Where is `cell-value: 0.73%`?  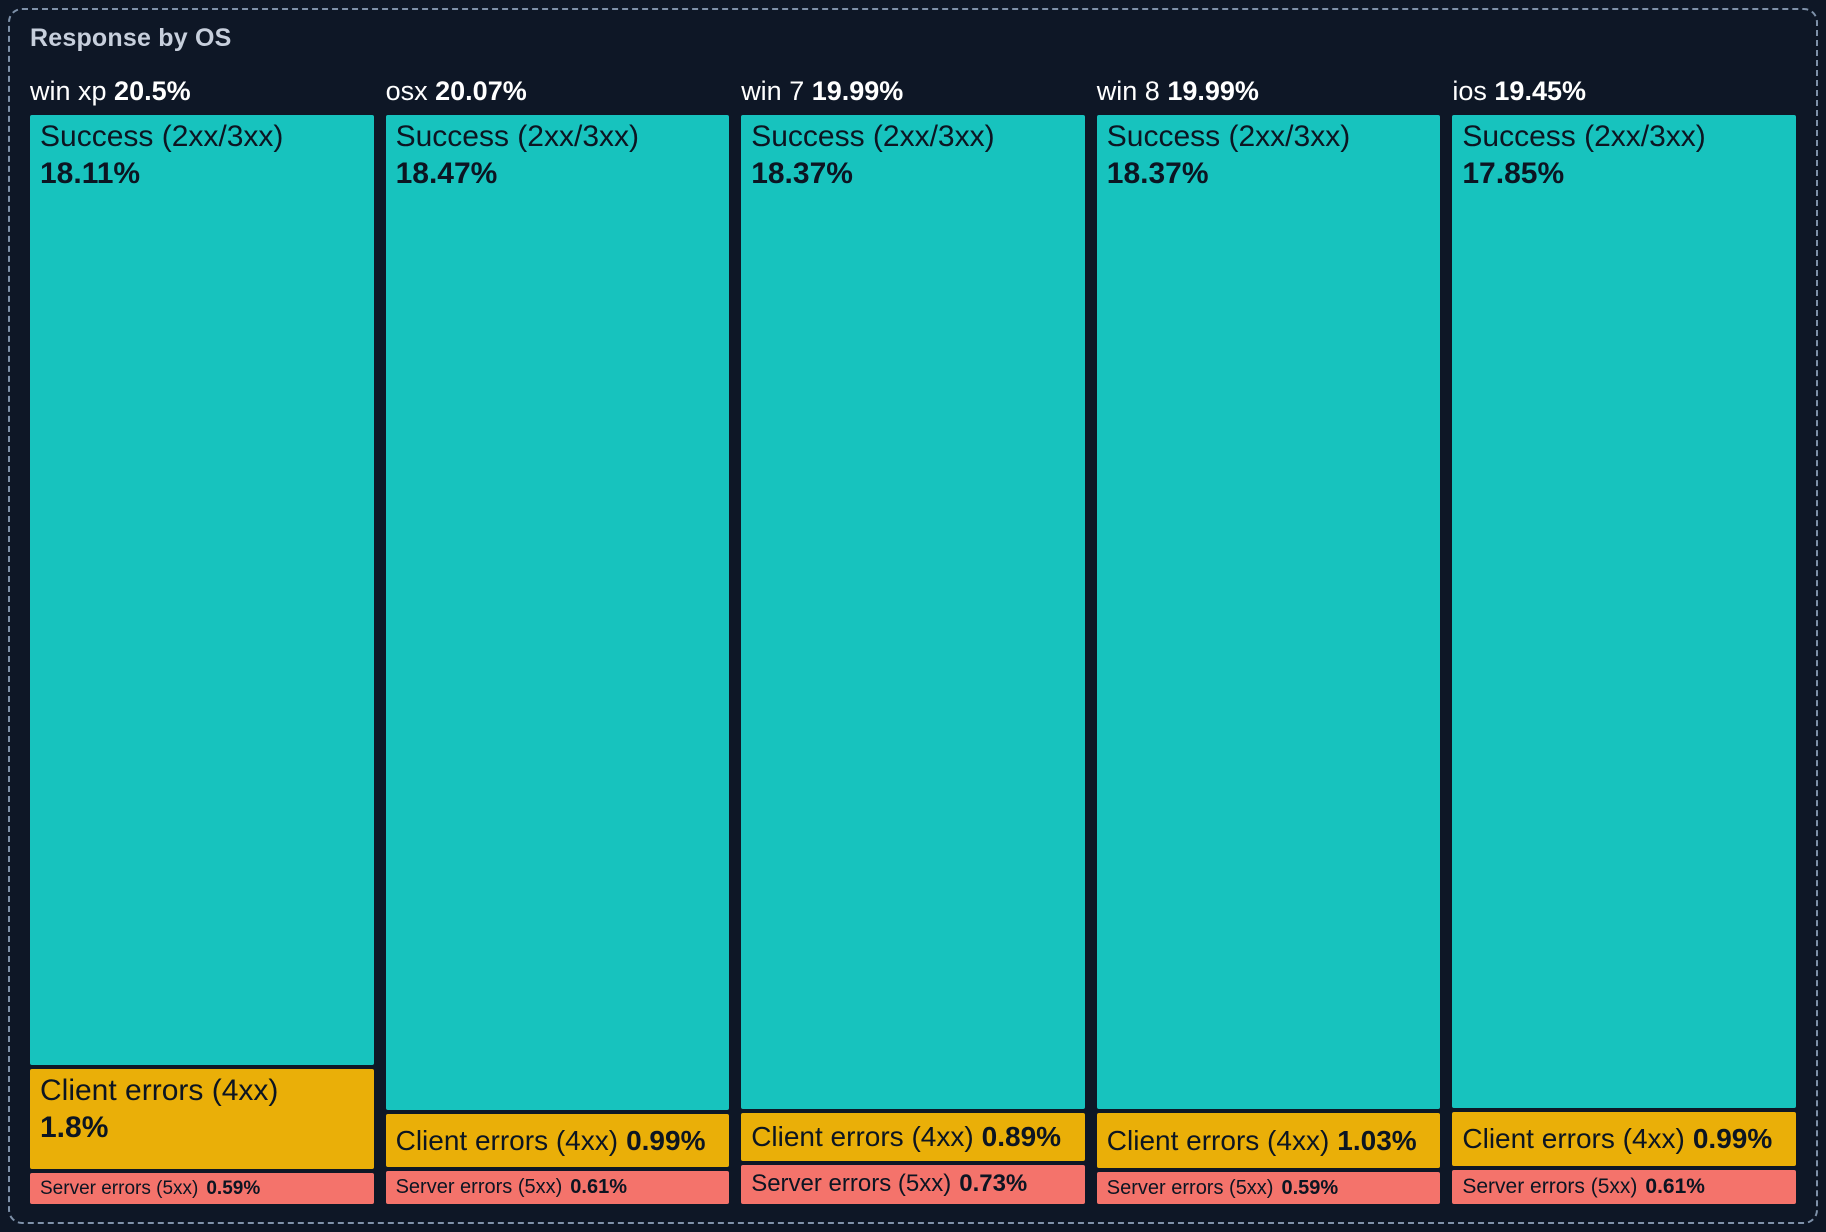 cell-value: 0.73% is located at coordinates (993, 1184).